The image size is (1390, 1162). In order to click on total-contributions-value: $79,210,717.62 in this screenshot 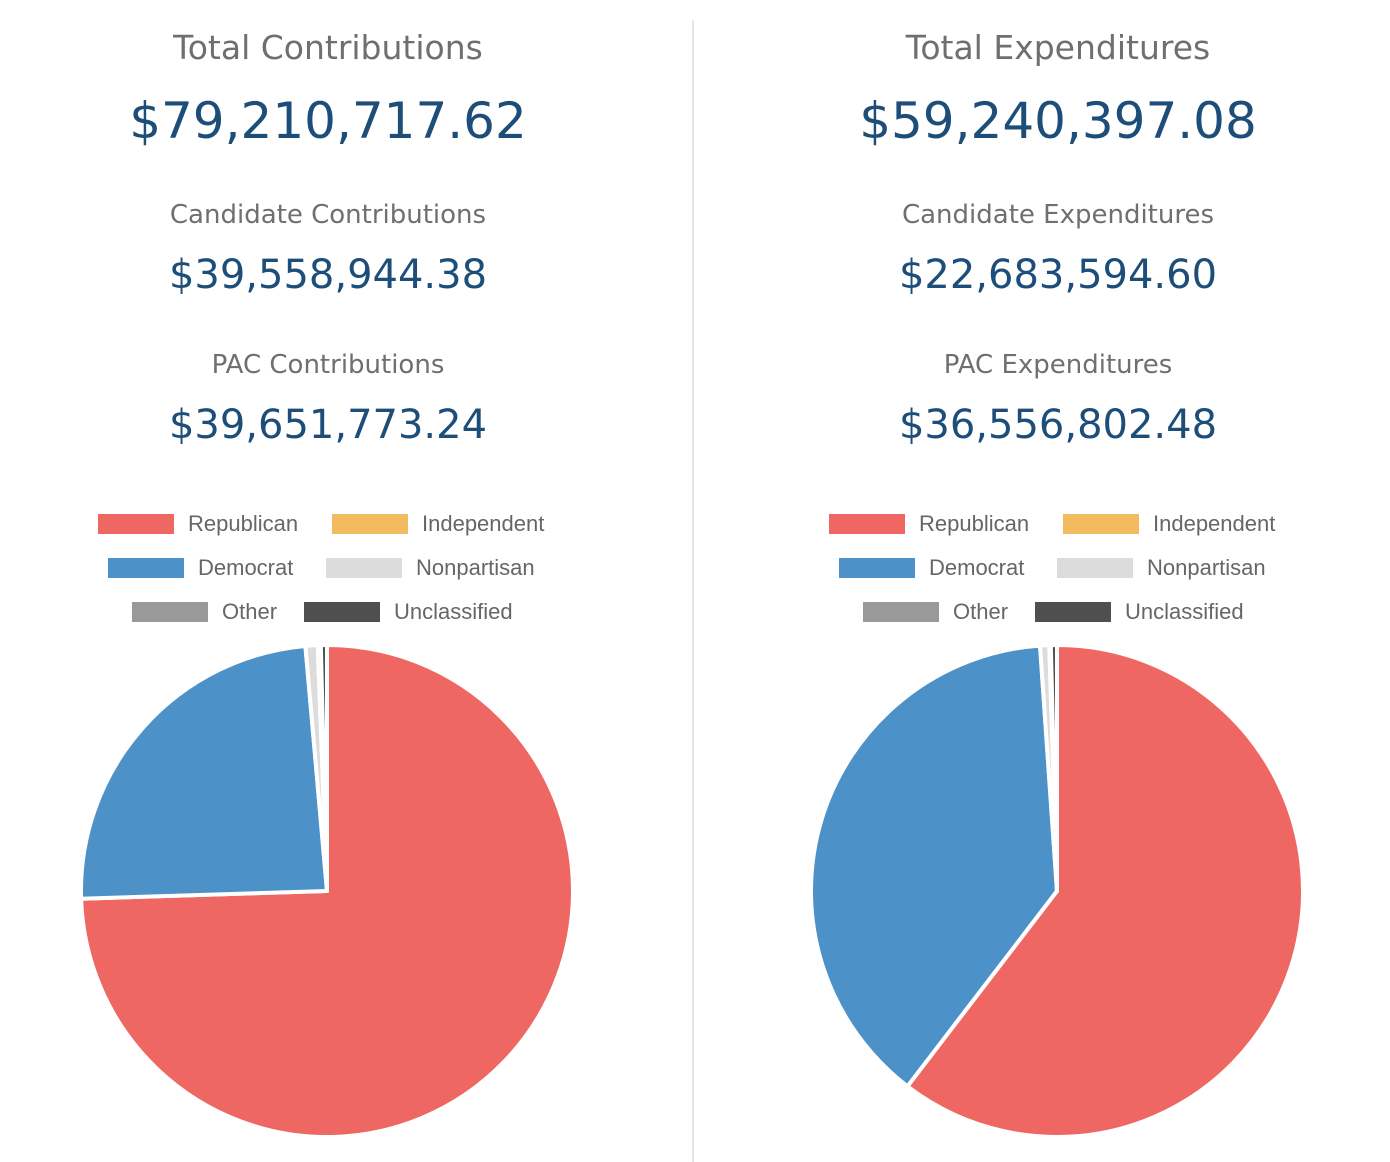, I will do `click(328, 121)`.